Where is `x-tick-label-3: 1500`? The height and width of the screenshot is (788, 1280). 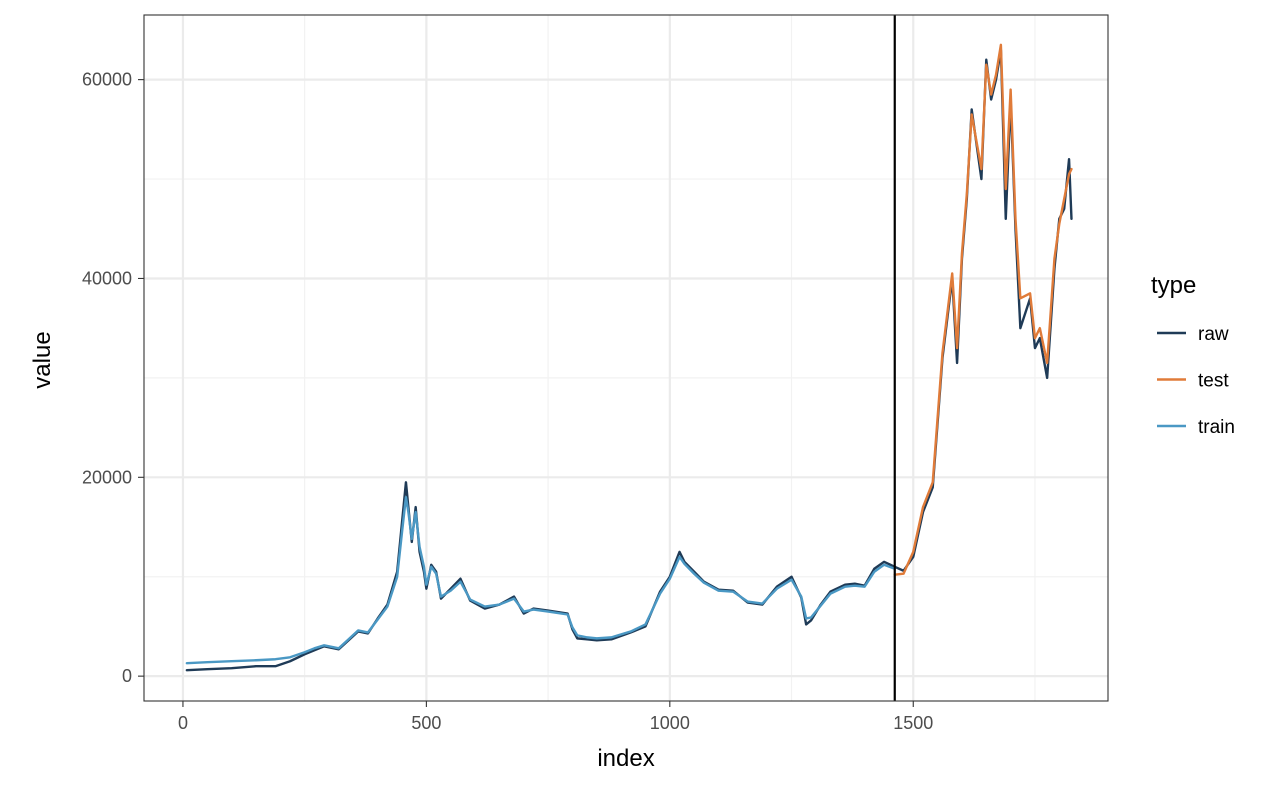 x-tick-label-3: 1500 is located at coordinates (913, 723).